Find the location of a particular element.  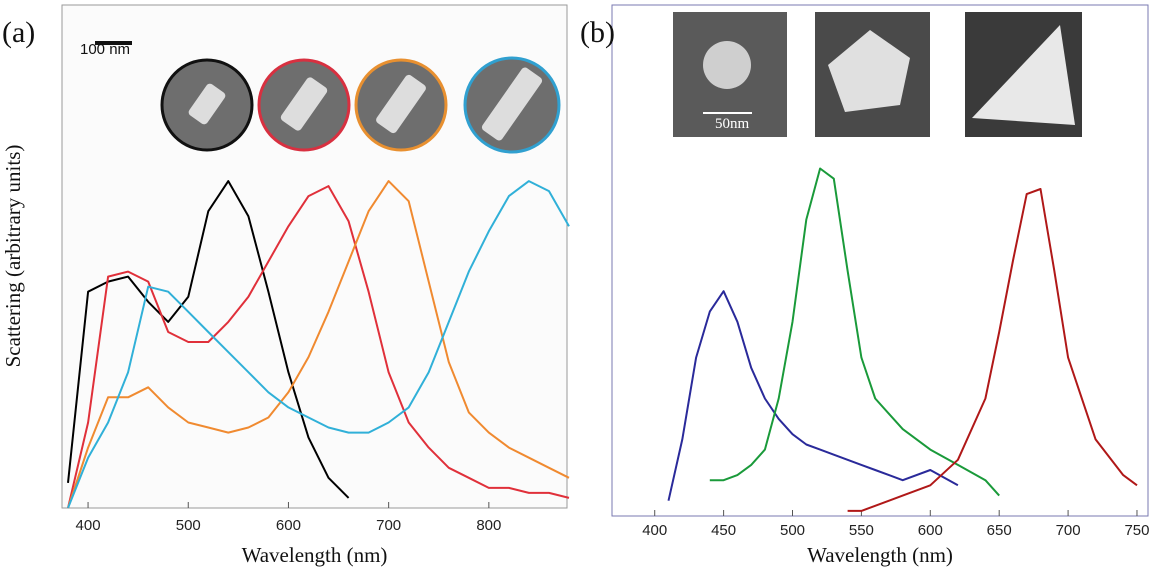

x-tick-label: 650 is located at coordinates (999, 530).